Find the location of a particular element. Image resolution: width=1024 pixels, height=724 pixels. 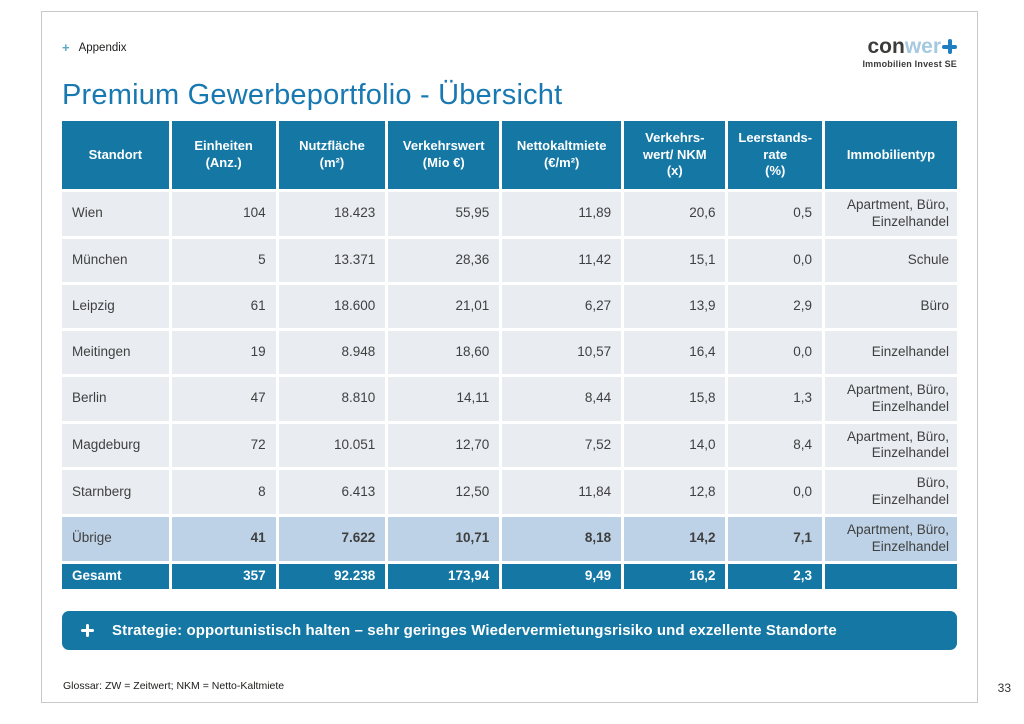

cell: Einzelhandel is located at coordinates (890, 352).